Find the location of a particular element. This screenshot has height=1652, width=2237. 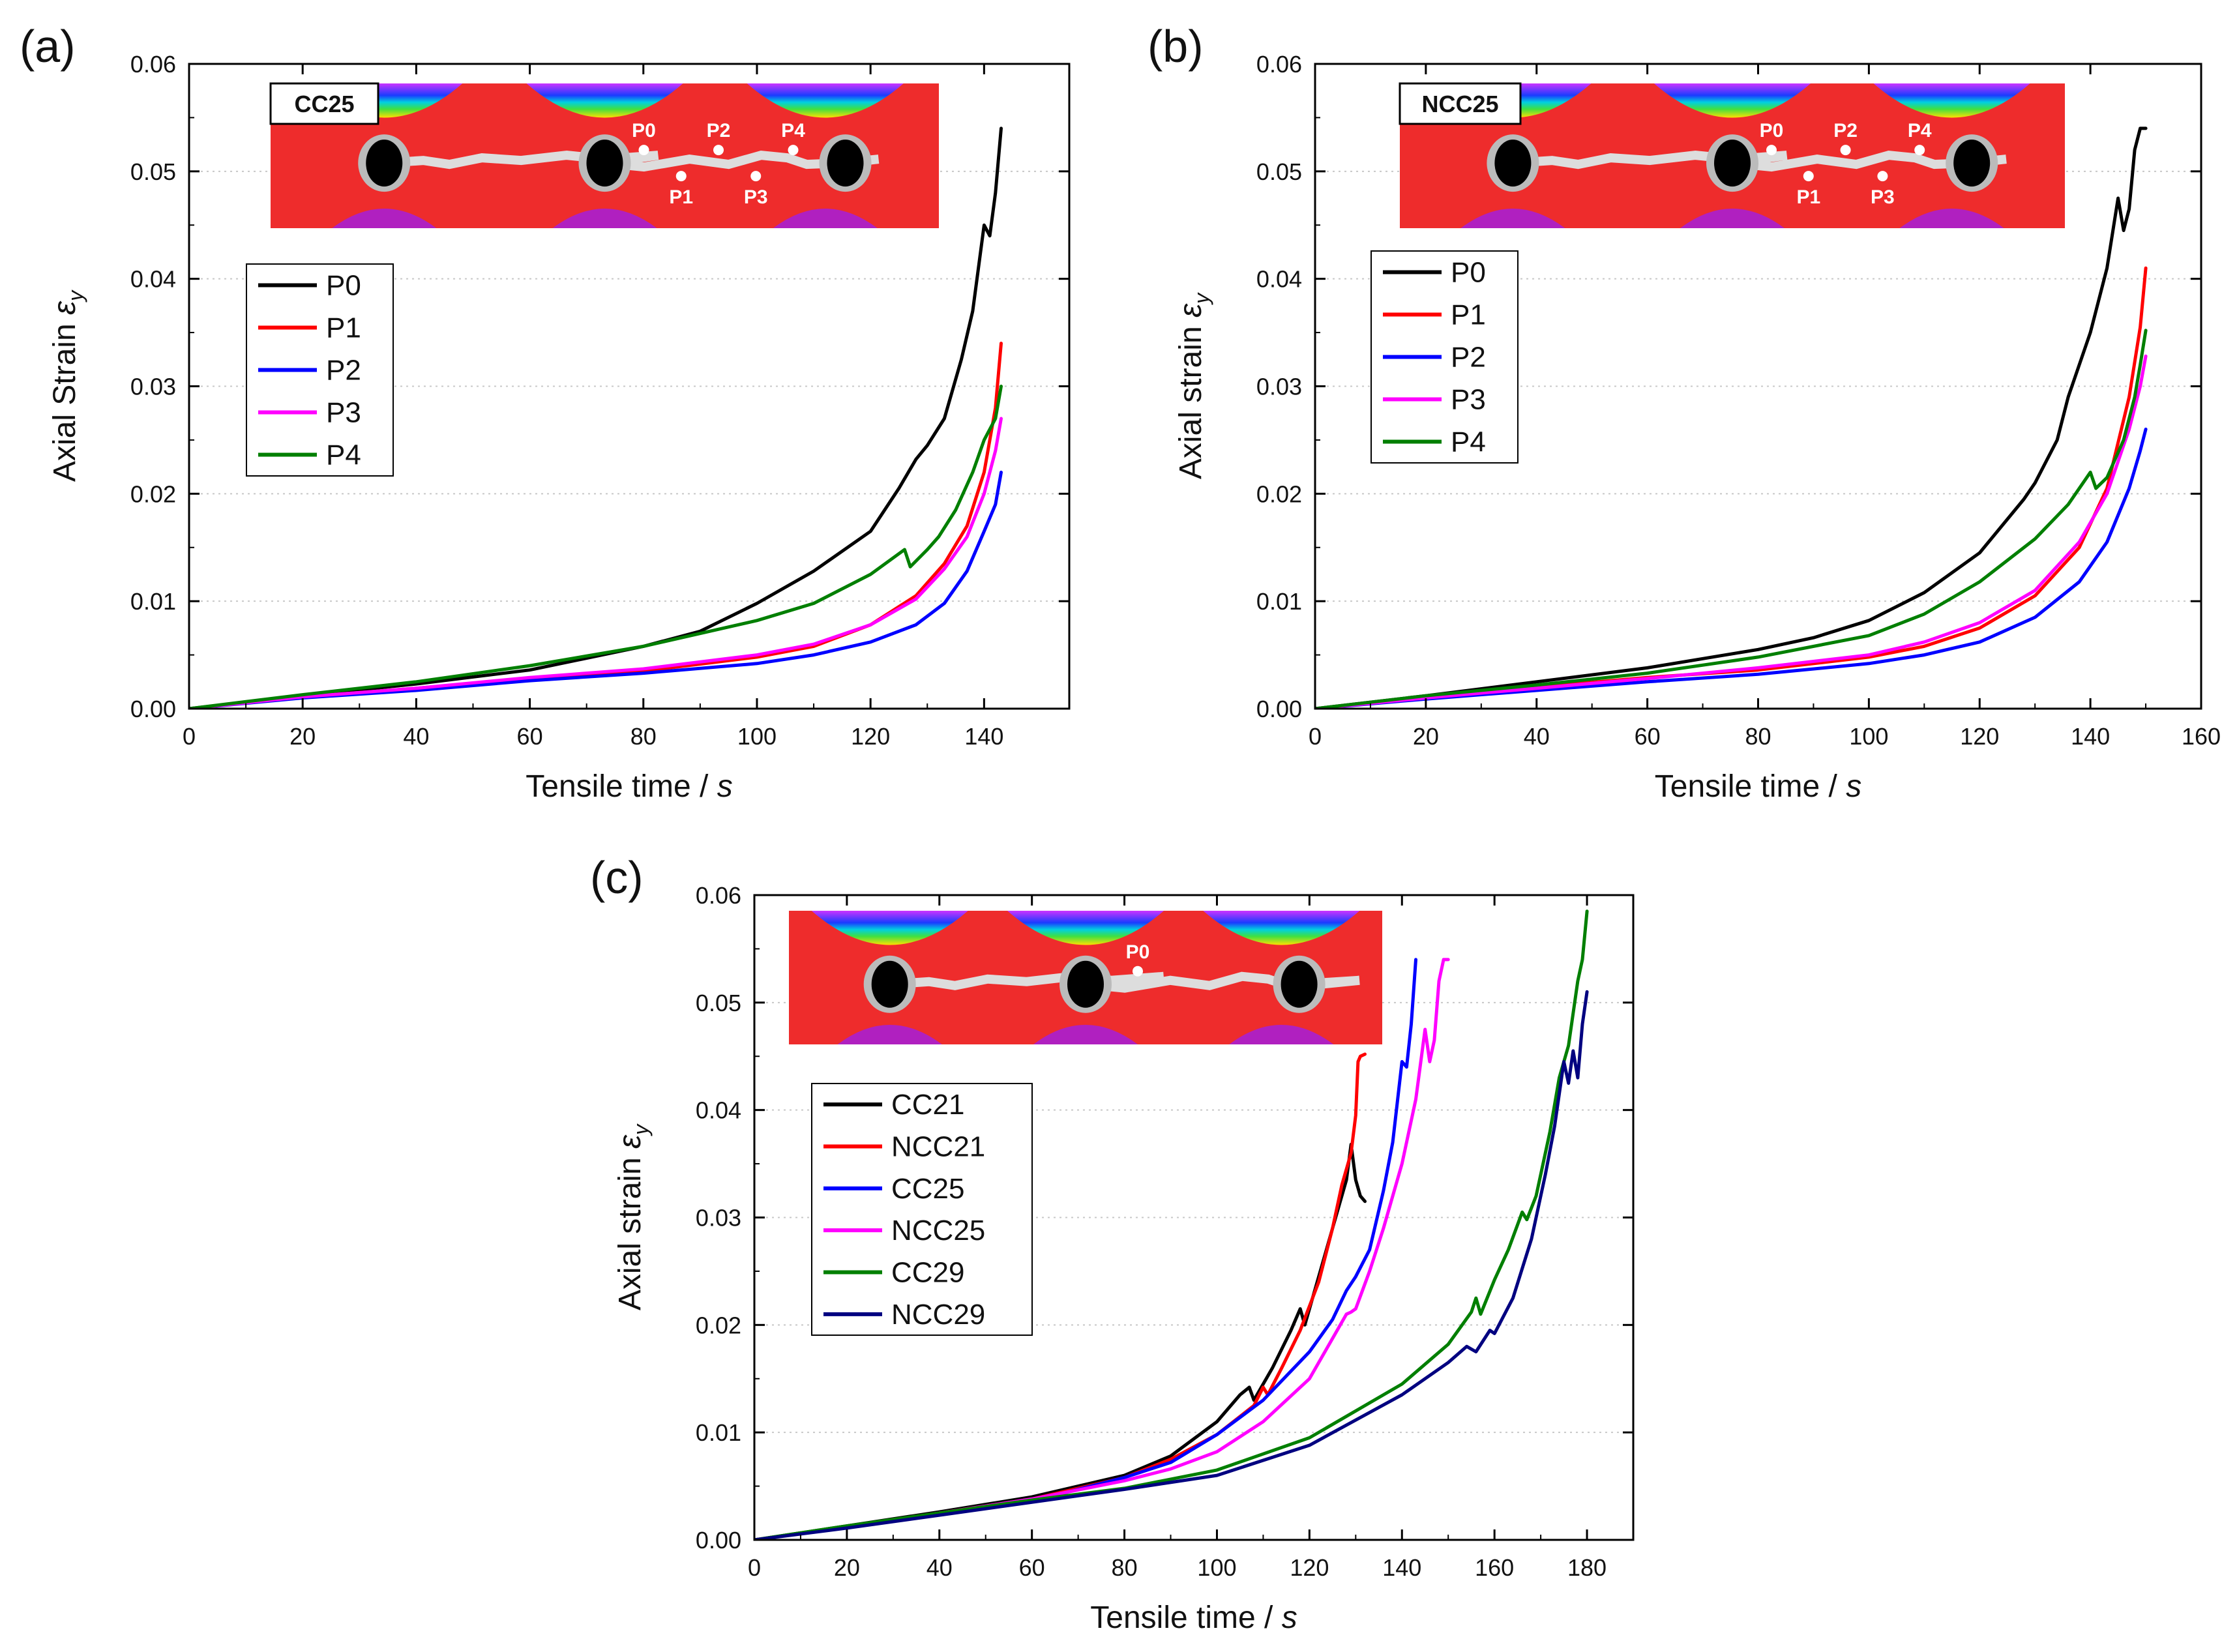

legend-label: CC29 is located at coordinates (928, 1273).